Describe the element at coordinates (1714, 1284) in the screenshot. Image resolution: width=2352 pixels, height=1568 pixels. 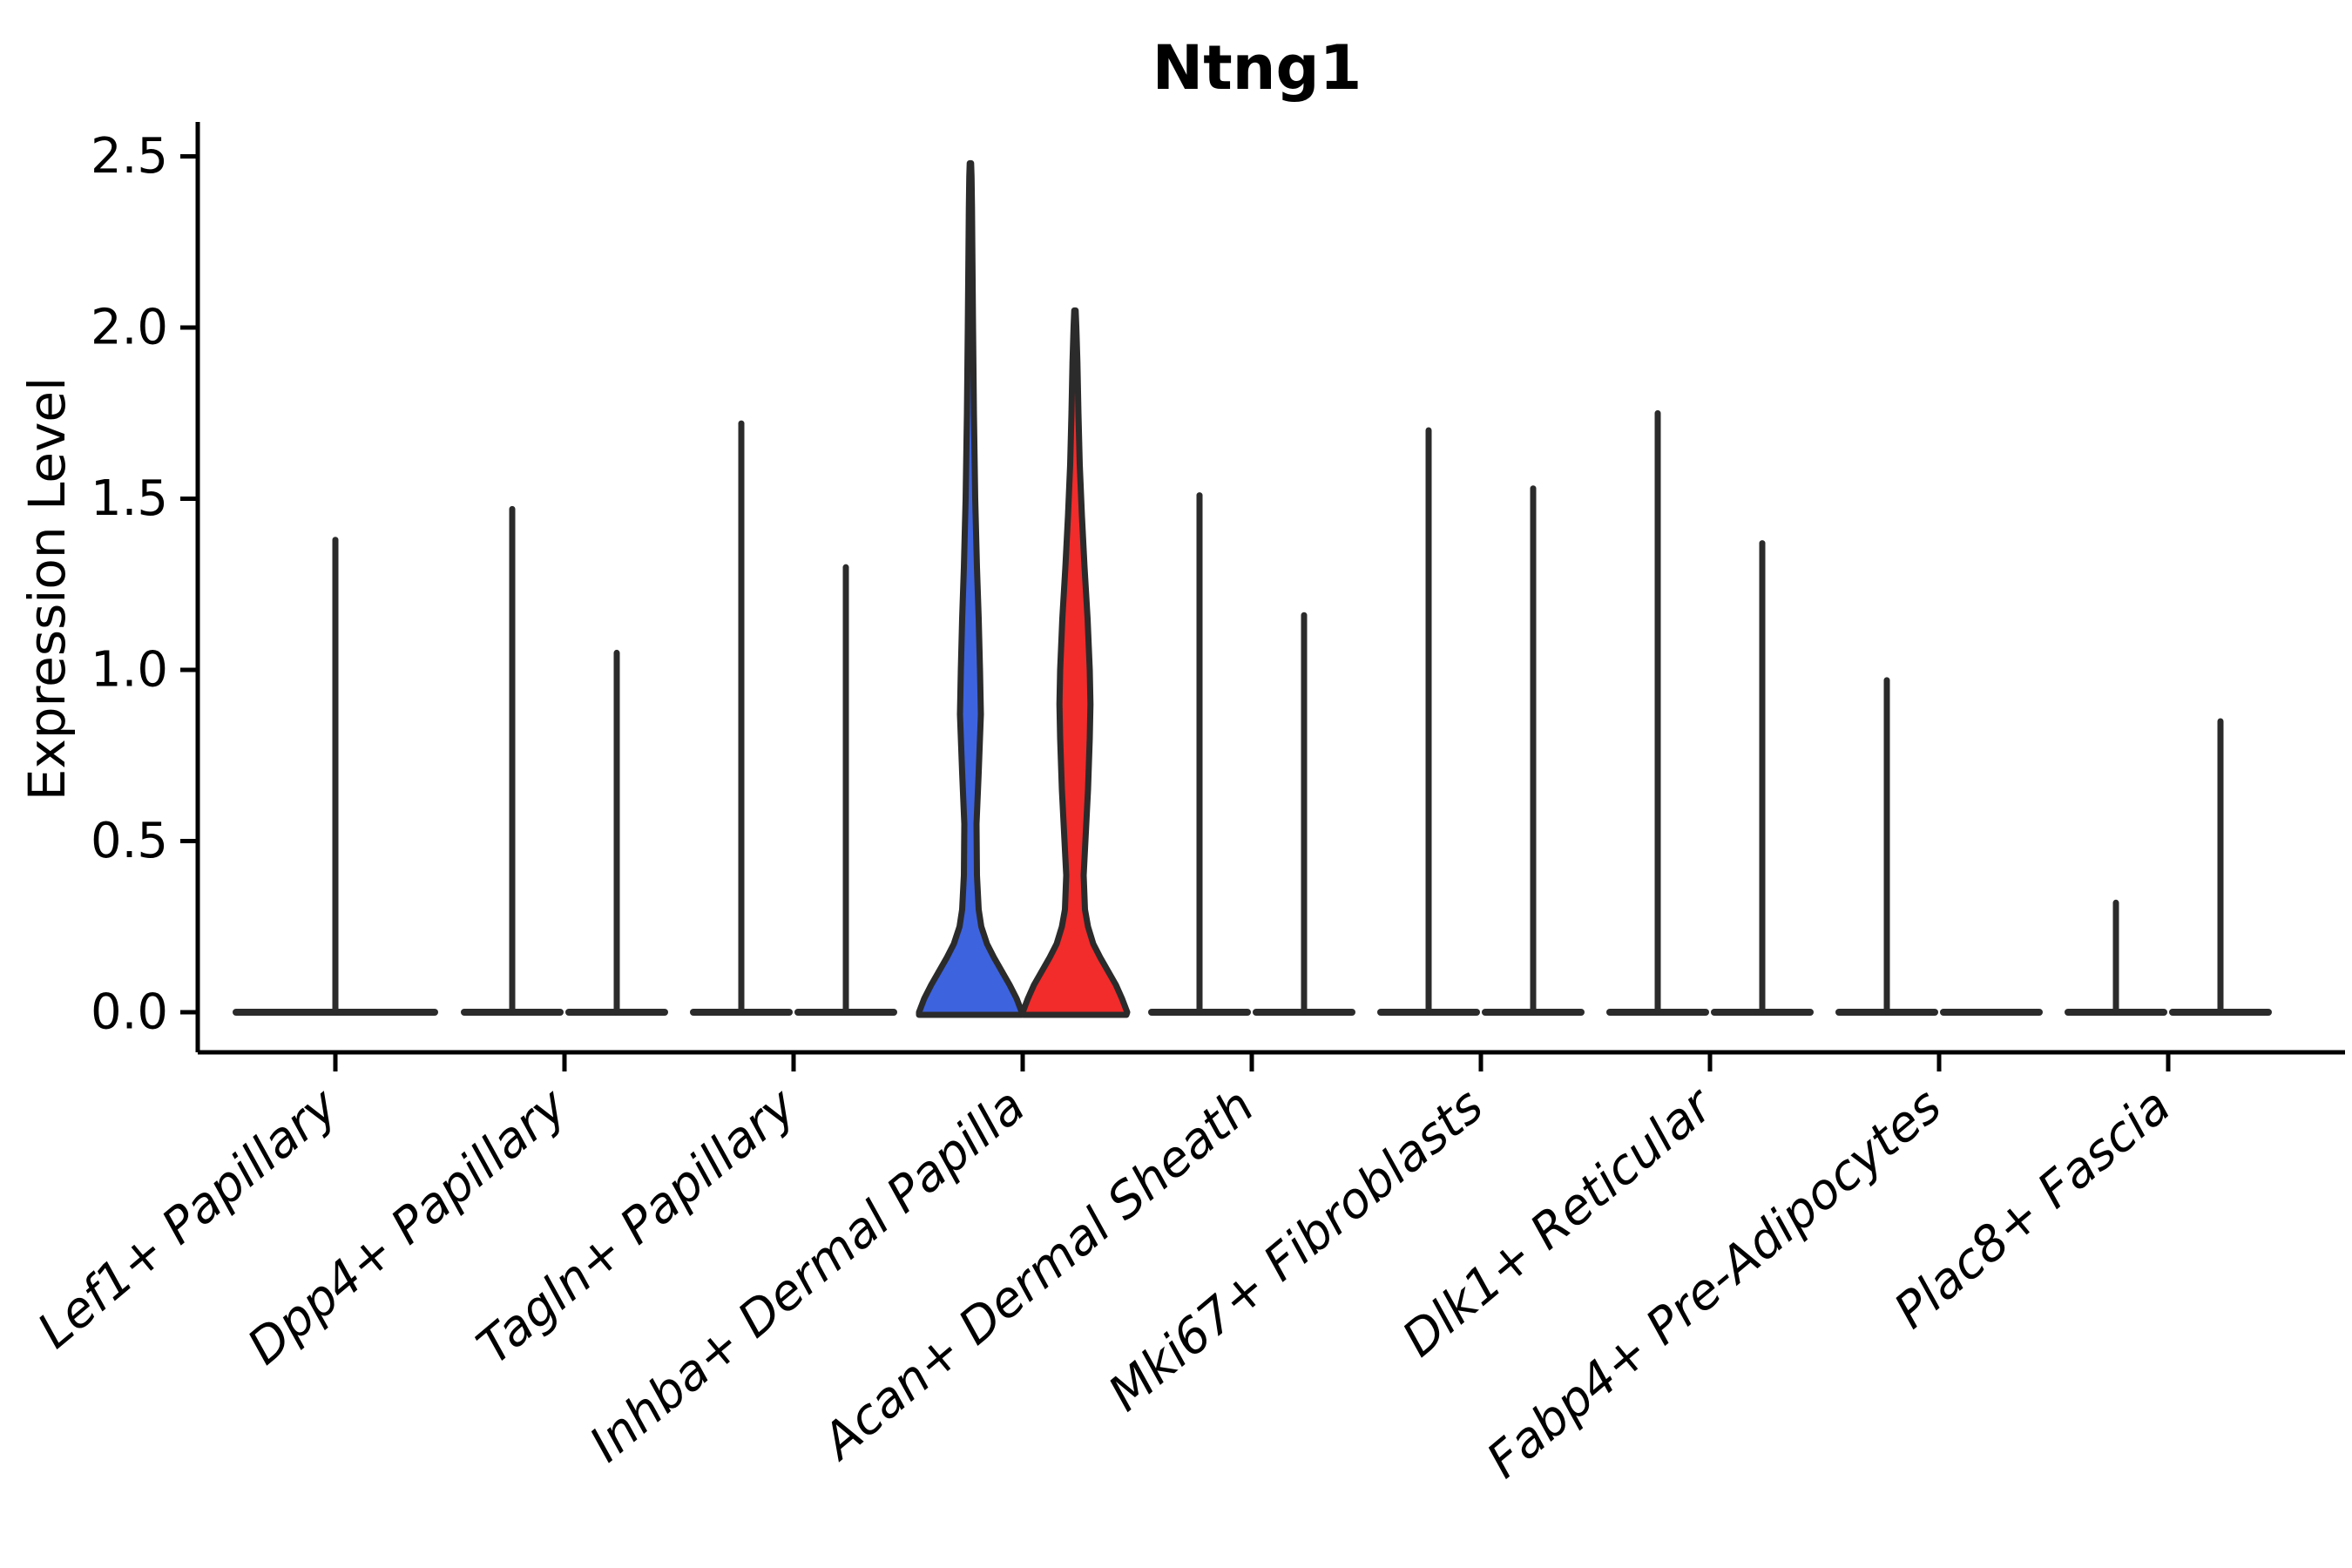
I see `x-tick-label: Fabp4+ Pre-Adipocytes` at that location.